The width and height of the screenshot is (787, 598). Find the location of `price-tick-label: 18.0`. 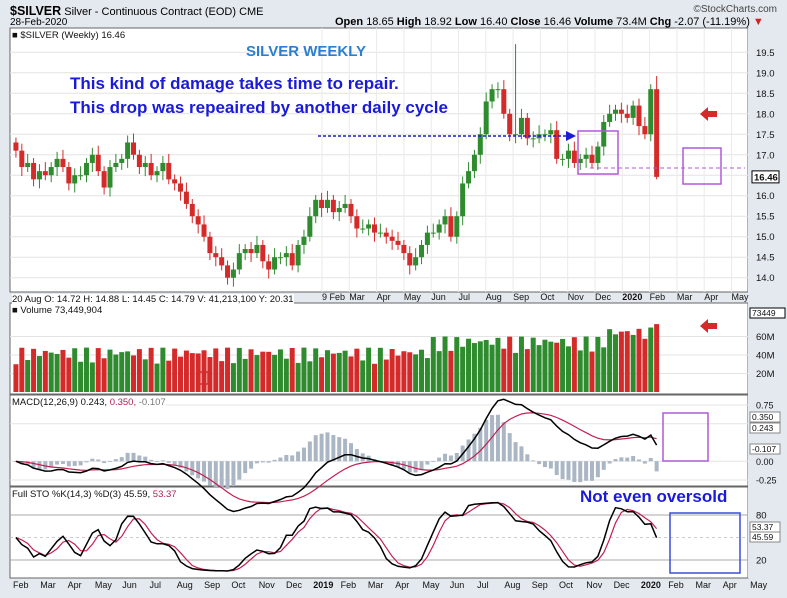

price-tick-label: 18.0 is located at coordinates (765, 114).